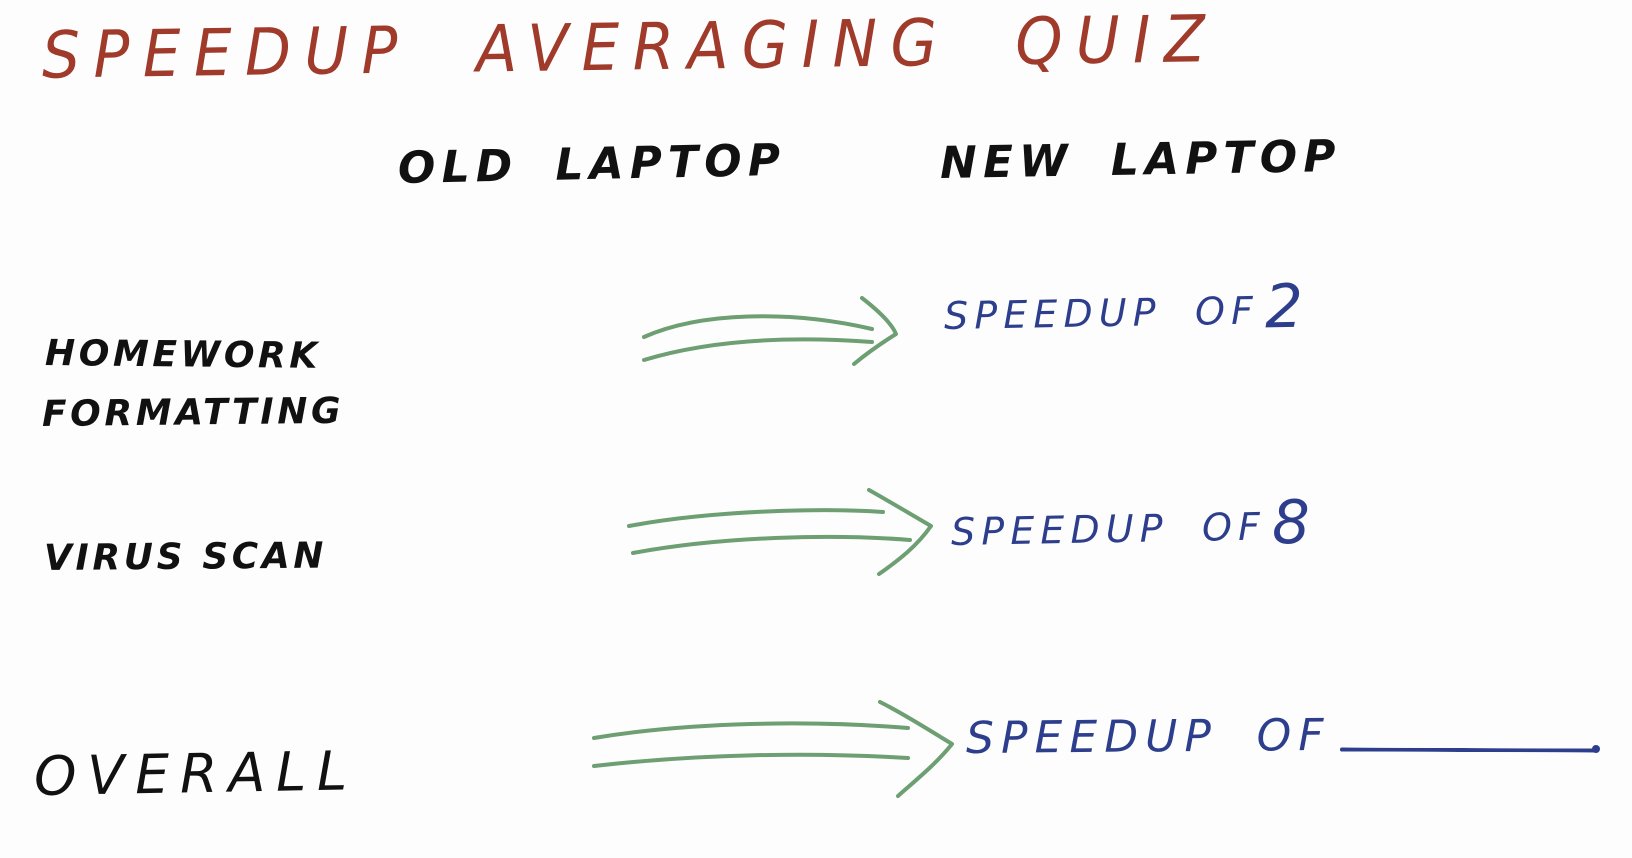 The image size is (1632, 858). I want to click on overall-speedup-prefix: SPEEDUP OF, so click(1148, 736).